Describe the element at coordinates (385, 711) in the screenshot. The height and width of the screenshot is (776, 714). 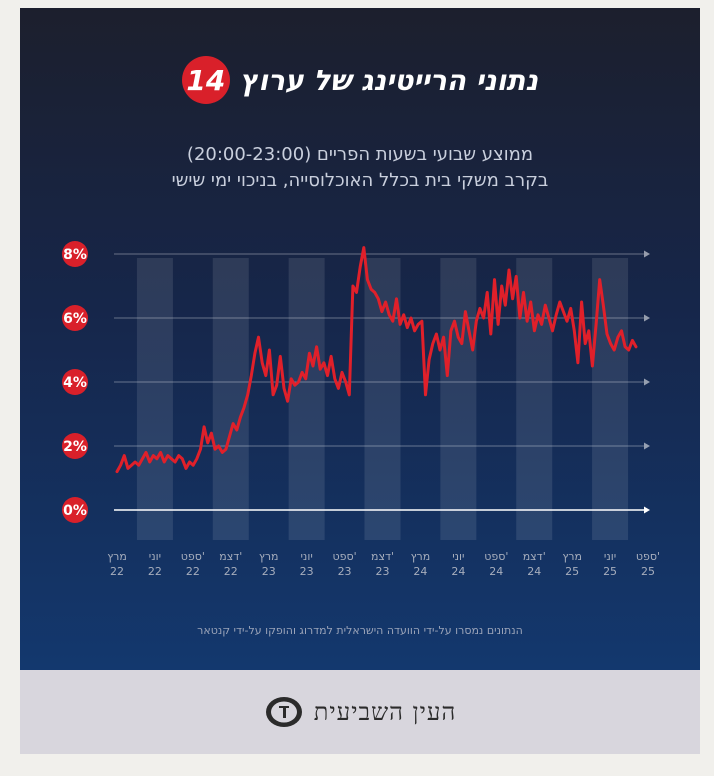
I see `logo-text: העין השביעית` at that location.